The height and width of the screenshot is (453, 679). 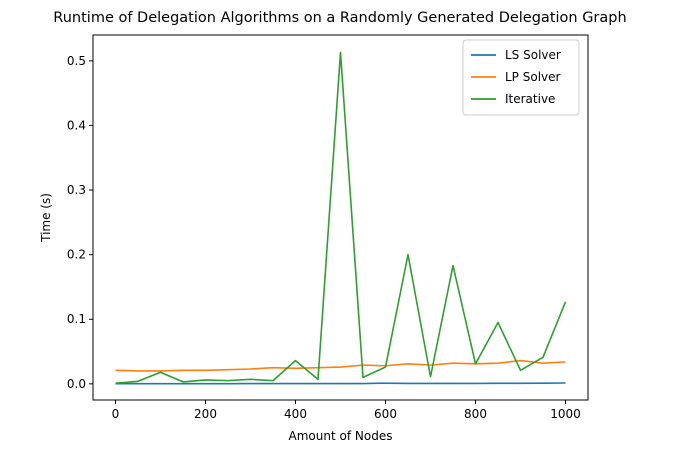 What do you see at coordinates (46, 218) in the screenshot?
I see `y-axis-label: Time (s)` at bounding box center [46, 218].